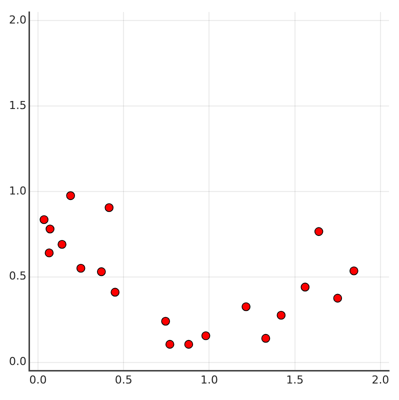 The width and height of the screenshot is (399, 400). I want to click on x-tick-label: 0.0, so click(38, 379).